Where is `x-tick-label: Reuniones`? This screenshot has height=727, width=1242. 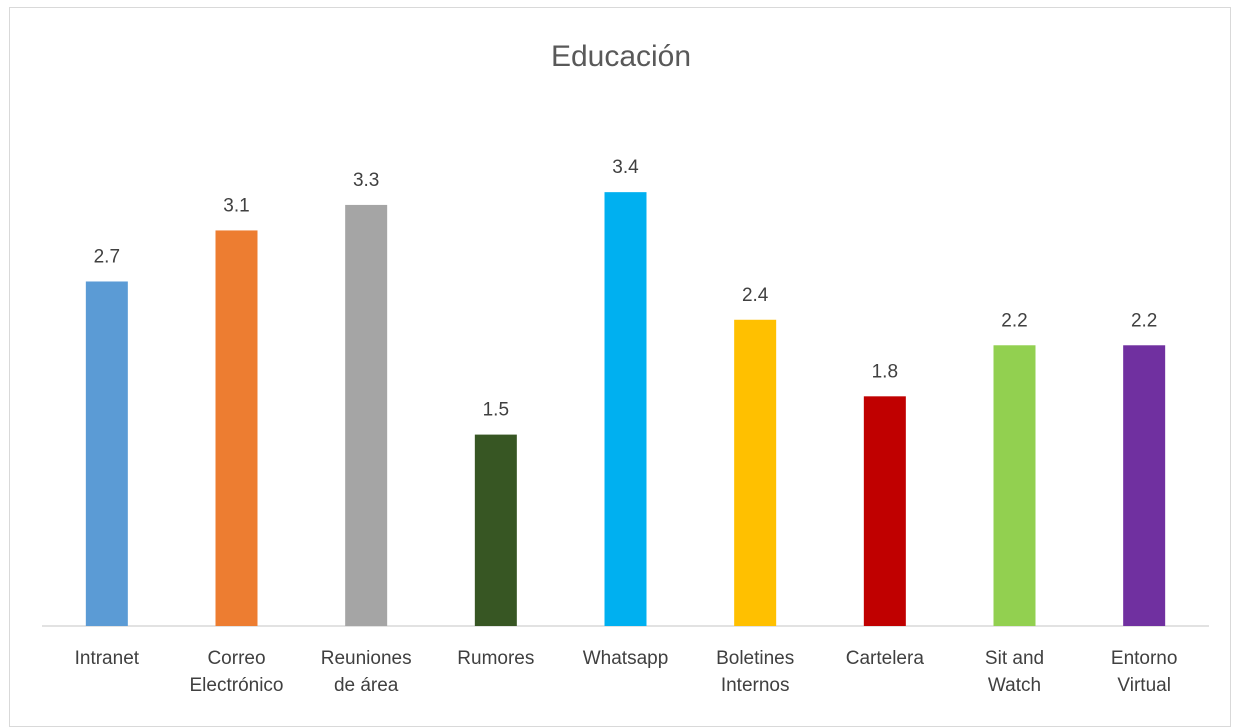 x-tick-label: Reuniones is located at coordinates (366, 658).